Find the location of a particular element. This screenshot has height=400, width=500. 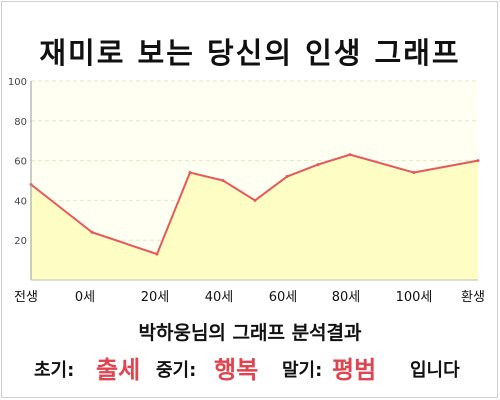

early-label: 초기: is located at coordinates (54, 370).